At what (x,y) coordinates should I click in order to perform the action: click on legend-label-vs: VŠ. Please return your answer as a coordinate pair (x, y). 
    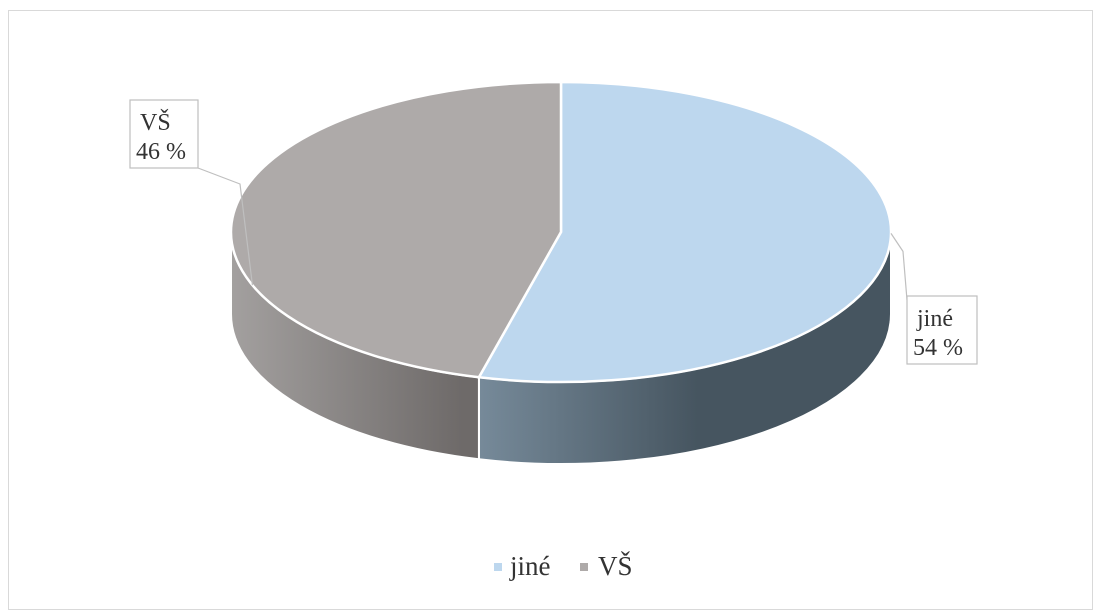
    Looking at the image, I should click on (615, 566).